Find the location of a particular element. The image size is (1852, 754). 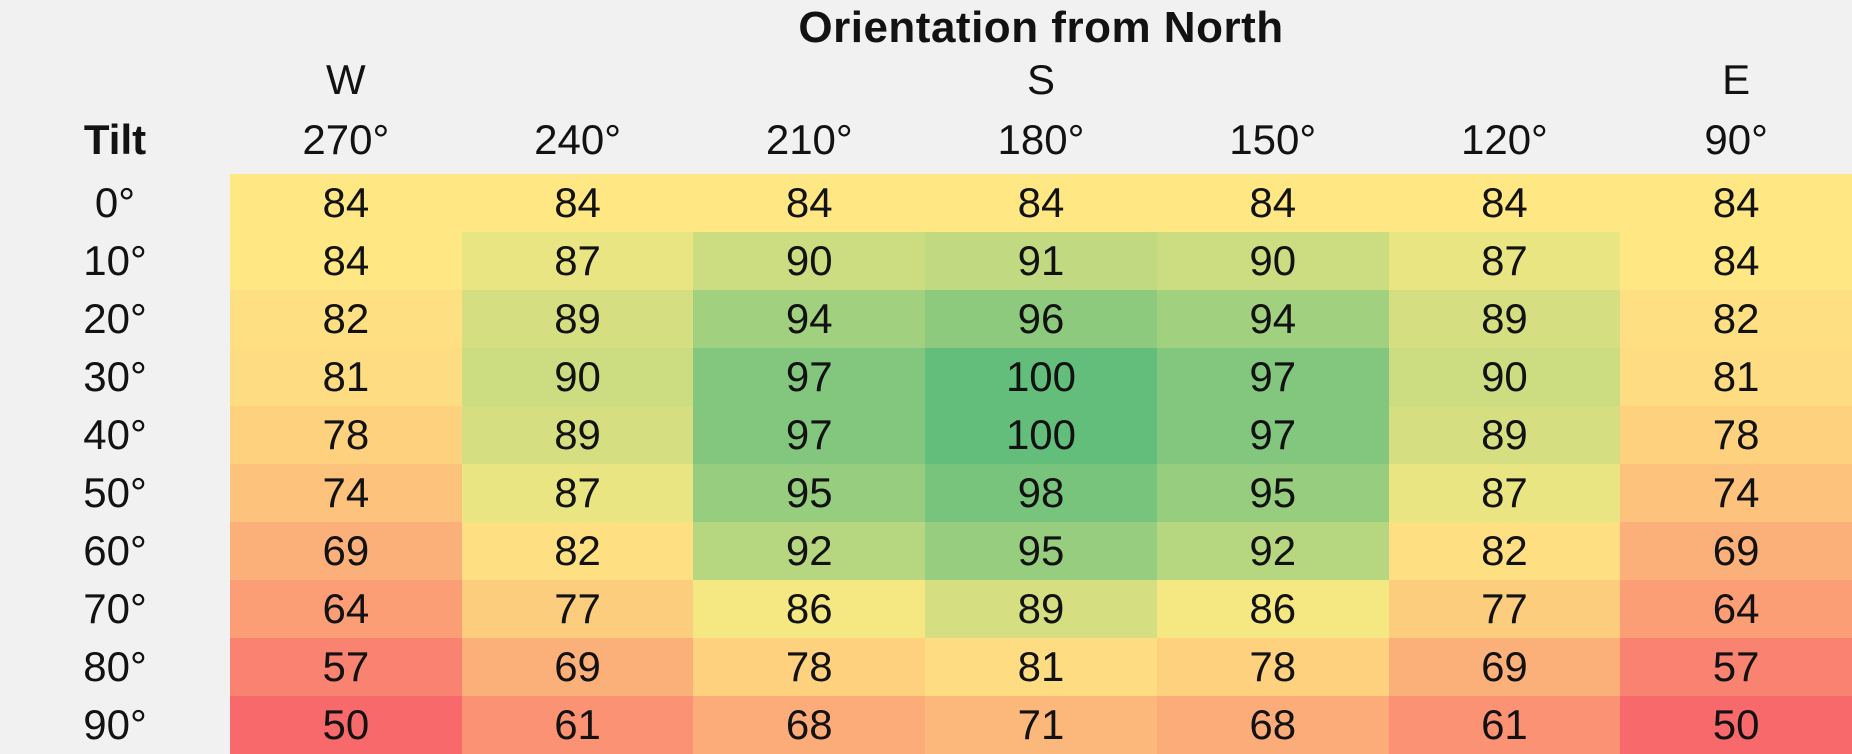

compass-label-s: S is located at coordinates (1040, 79).